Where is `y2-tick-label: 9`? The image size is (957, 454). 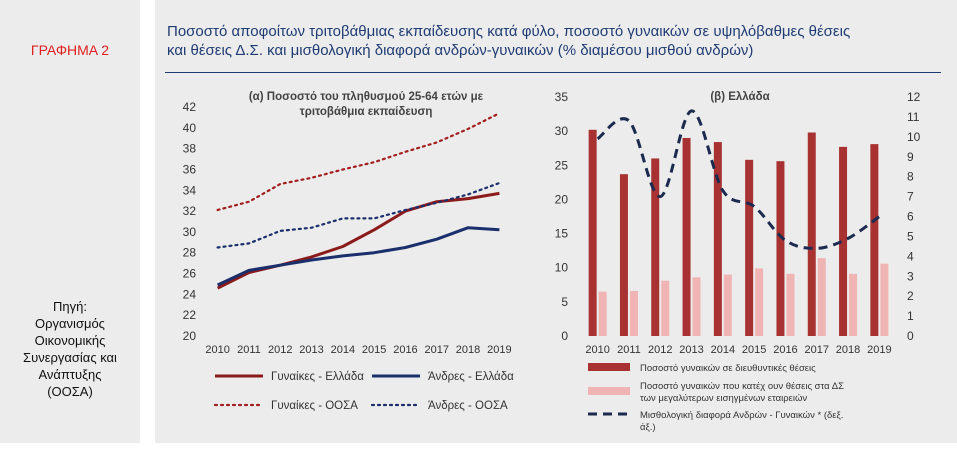 y2-tick-label: 9 is located at coordinates (910, 157).